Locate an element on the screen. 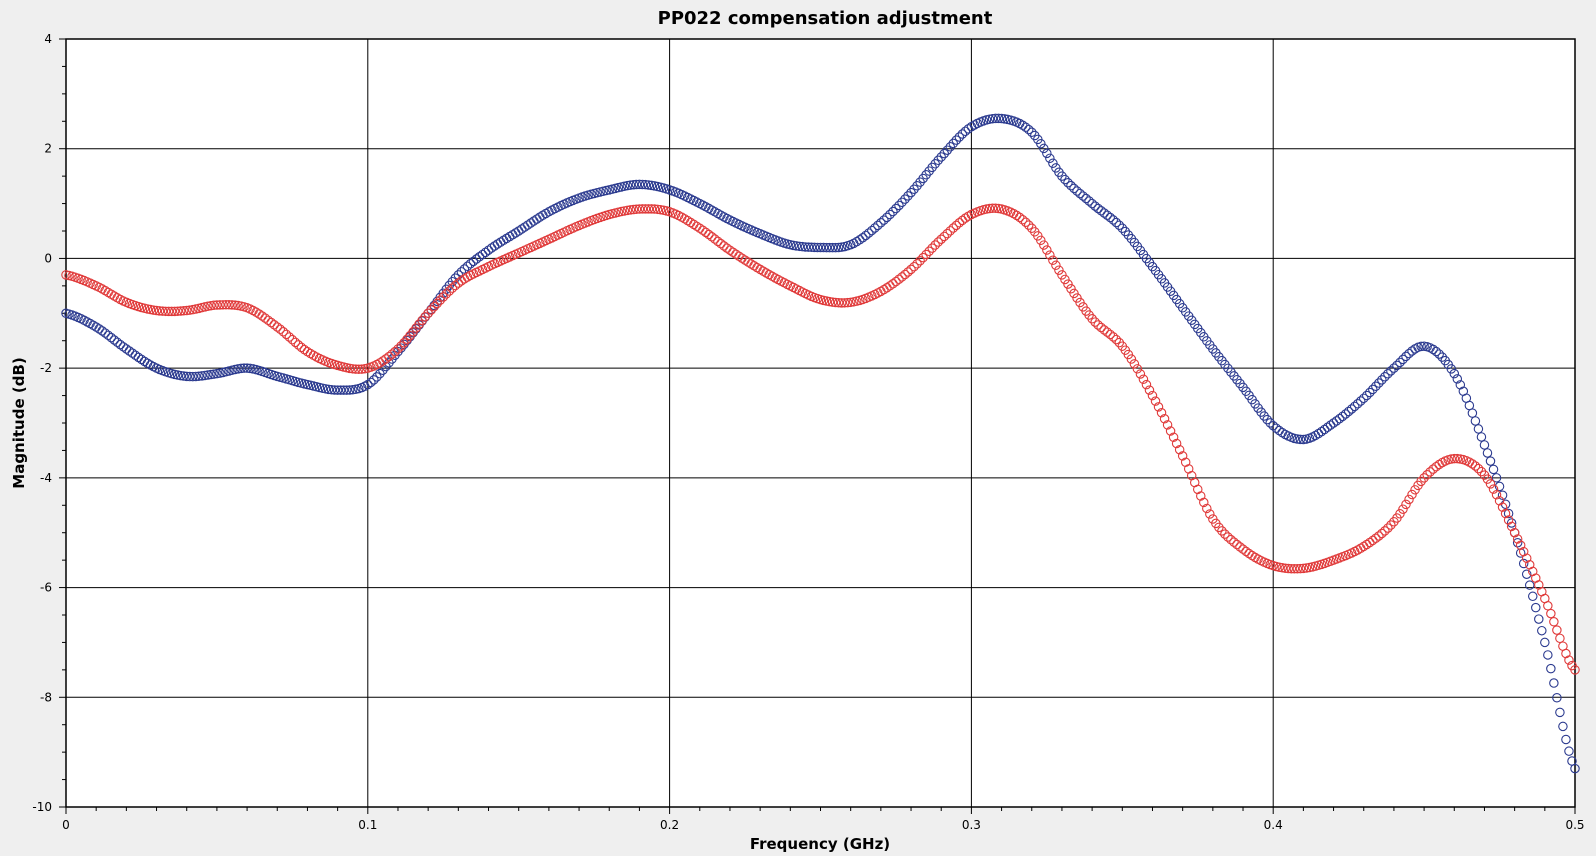  x-axis-ticks: 0 0.1 0.2 0.3 0.4 0.5 is located at coordinates (823, 819).